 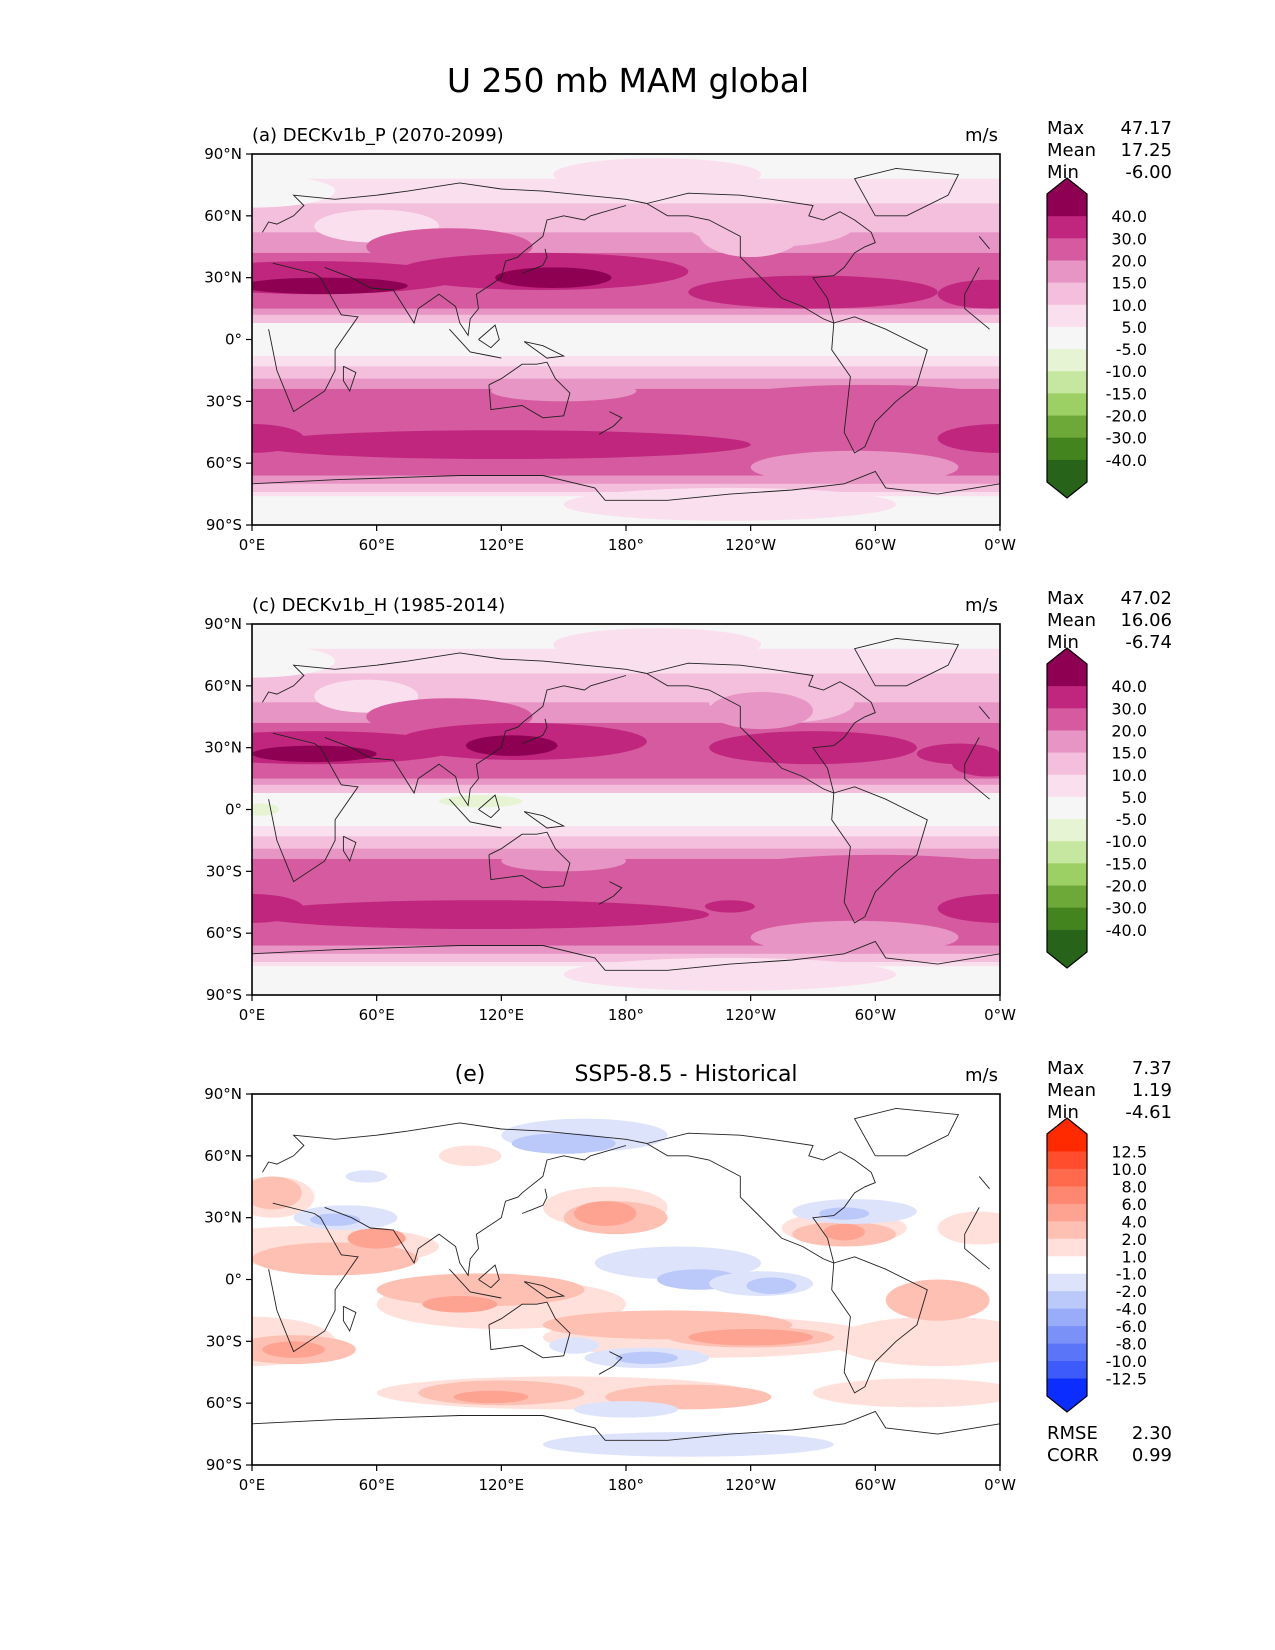 I want to click on colorbar-outline, so click(x=1067, y=808).